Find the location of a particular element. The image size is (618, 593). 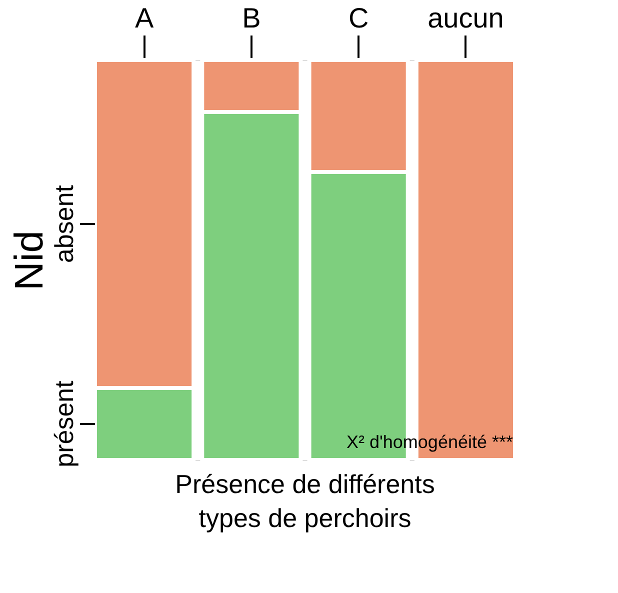

x-axis-title: Présence de différents types de perchoirs is located at coordinates (305, 501).